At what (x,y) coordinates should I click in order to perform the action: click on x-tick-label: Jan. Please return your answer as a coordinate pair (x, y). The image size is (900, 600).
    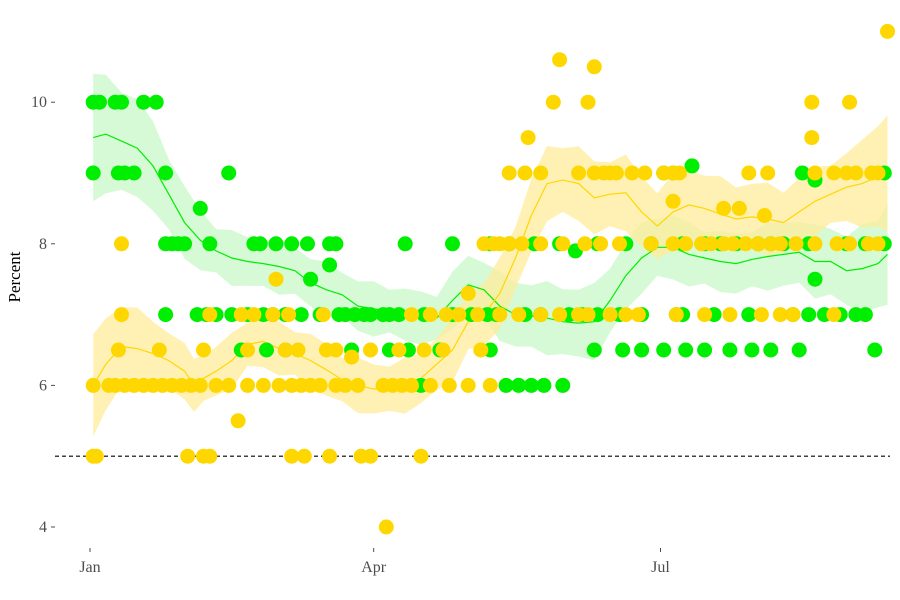
    Looking at the image, I should click on (89, 567).